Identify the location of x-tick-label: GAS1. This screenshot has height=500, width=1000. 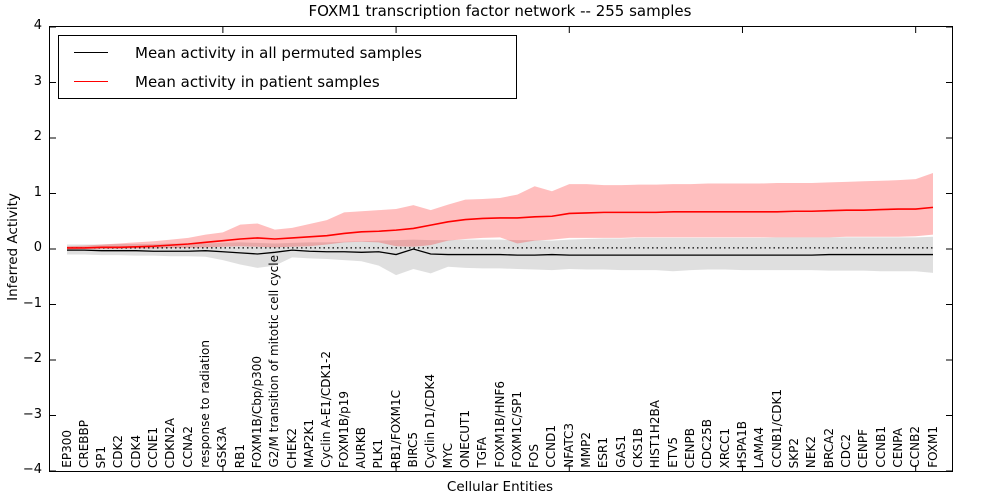
(620, 451).